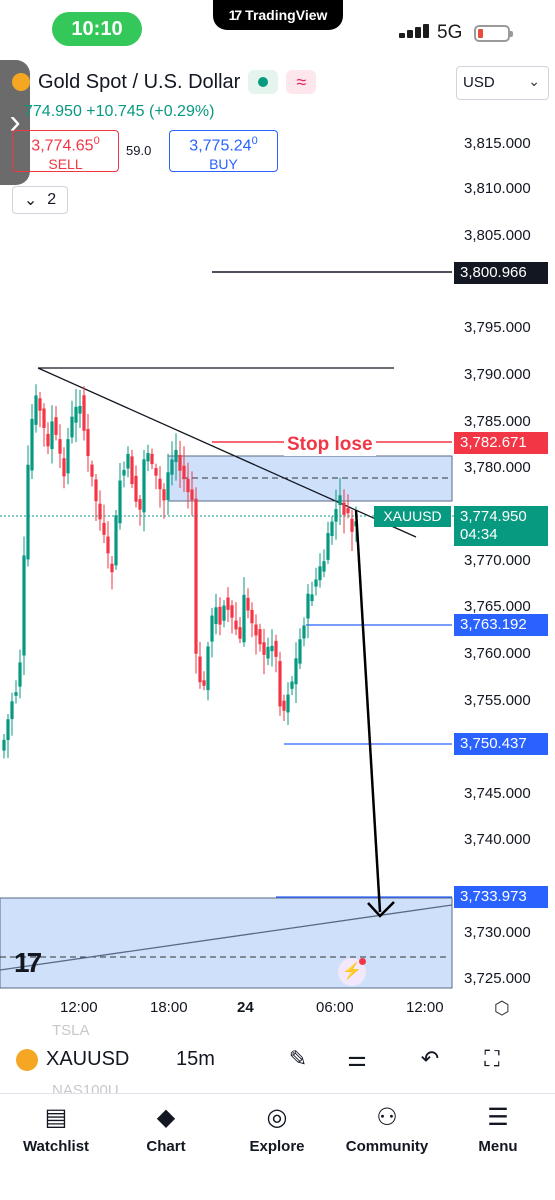 The height and width of the screenshot is (1200, 555). I want to click on community-icon: ⚇, so click(387, 1117).